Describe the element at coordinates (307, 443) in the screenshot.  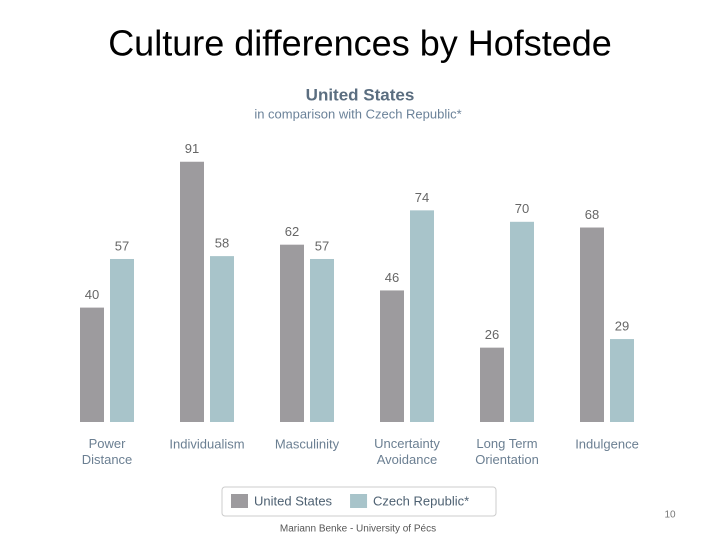
I see `x-tick-label: Masculinity` at that location.